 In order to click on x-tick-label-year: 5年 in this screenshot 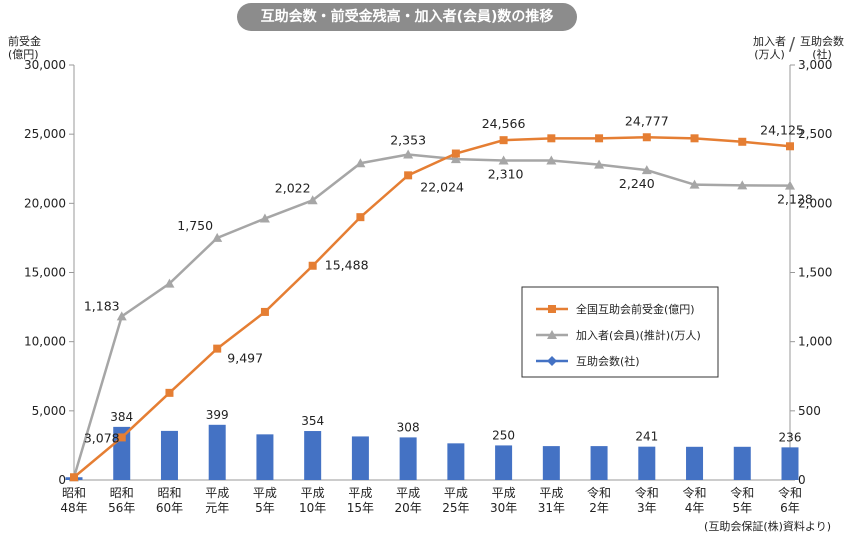, I will do `click(265, 508)`.